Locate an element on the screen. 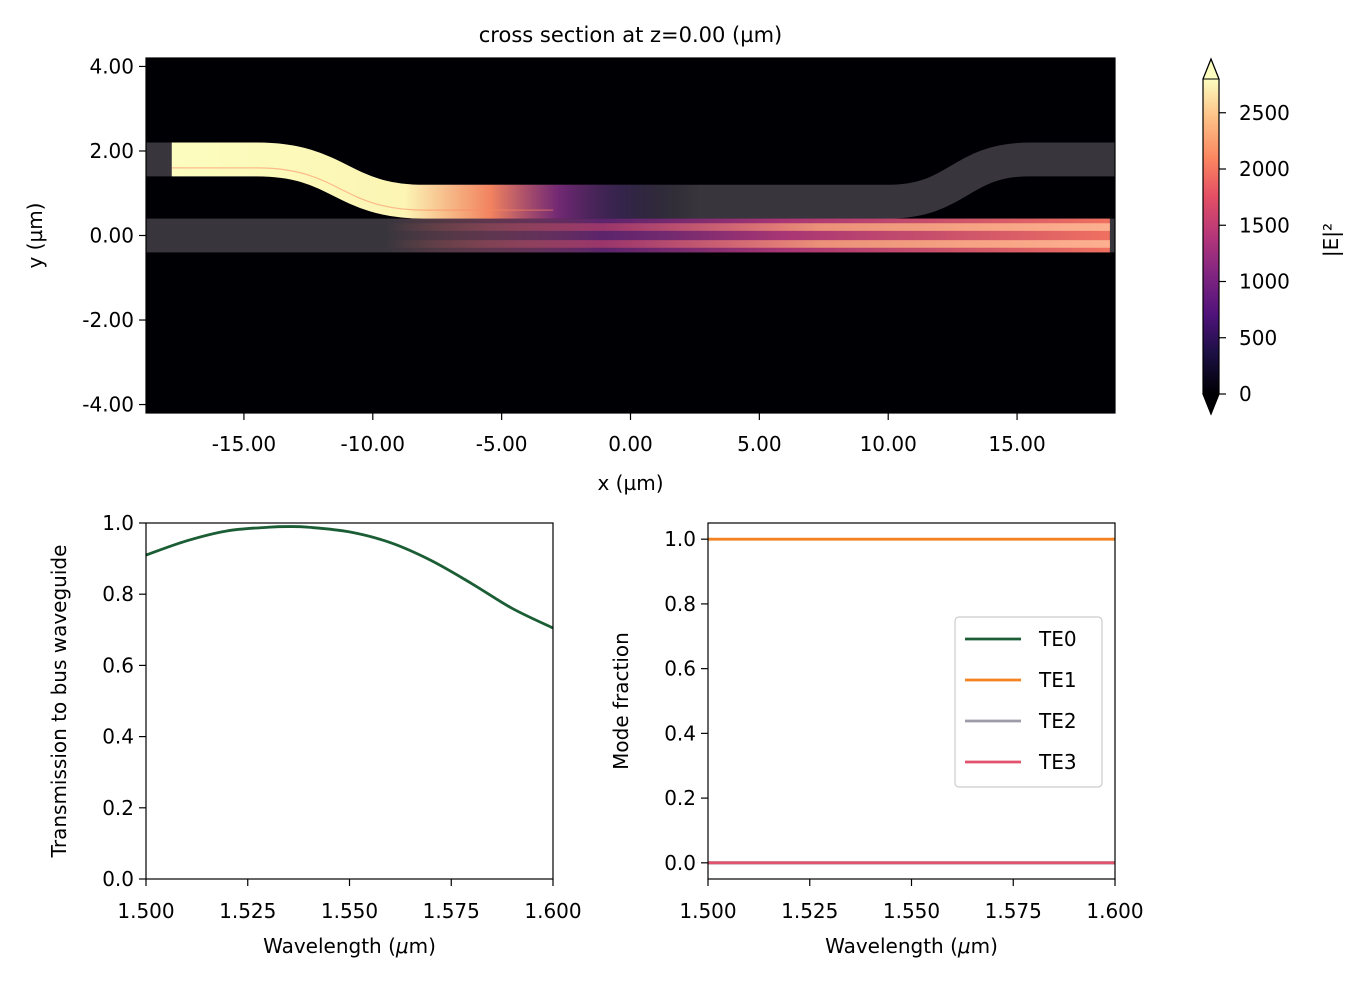 This screenshot has width=1363, height=982. y-axis: 4.00 2.00 0.00 -2.00 -4.00 is located at coordinates (114, 235).